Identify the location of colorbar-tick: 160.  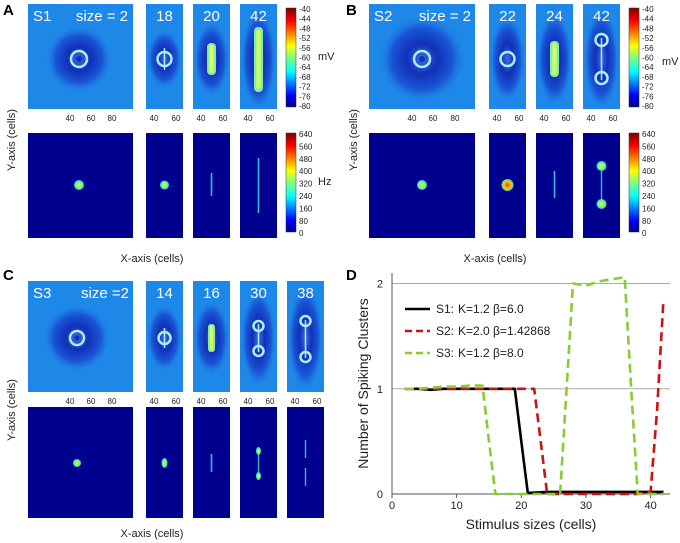
(306, 208).